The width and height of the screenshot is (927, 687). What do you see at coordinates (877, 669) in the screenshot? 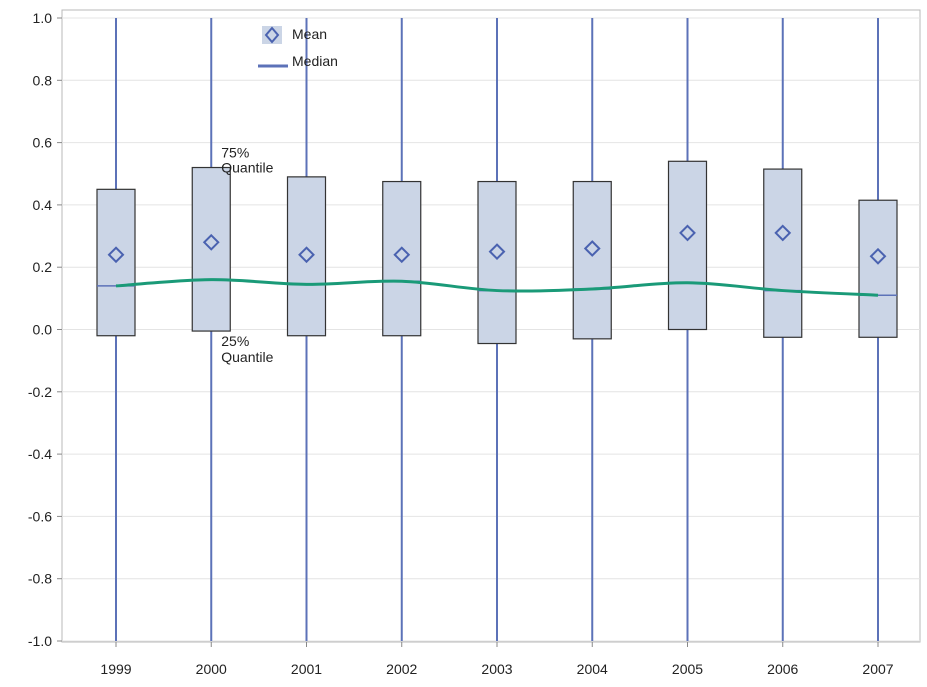
I see `x-tick-label: 2007` at bounding box center [877, 669].